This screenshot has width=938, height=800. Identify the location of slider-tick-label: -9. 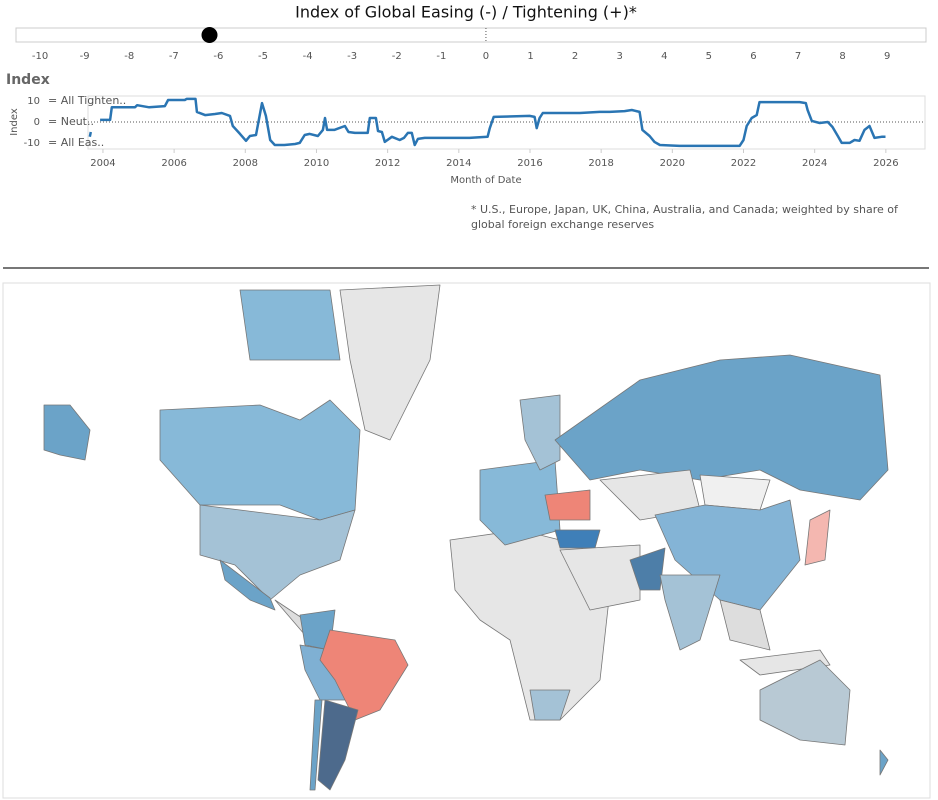
(85, 56).